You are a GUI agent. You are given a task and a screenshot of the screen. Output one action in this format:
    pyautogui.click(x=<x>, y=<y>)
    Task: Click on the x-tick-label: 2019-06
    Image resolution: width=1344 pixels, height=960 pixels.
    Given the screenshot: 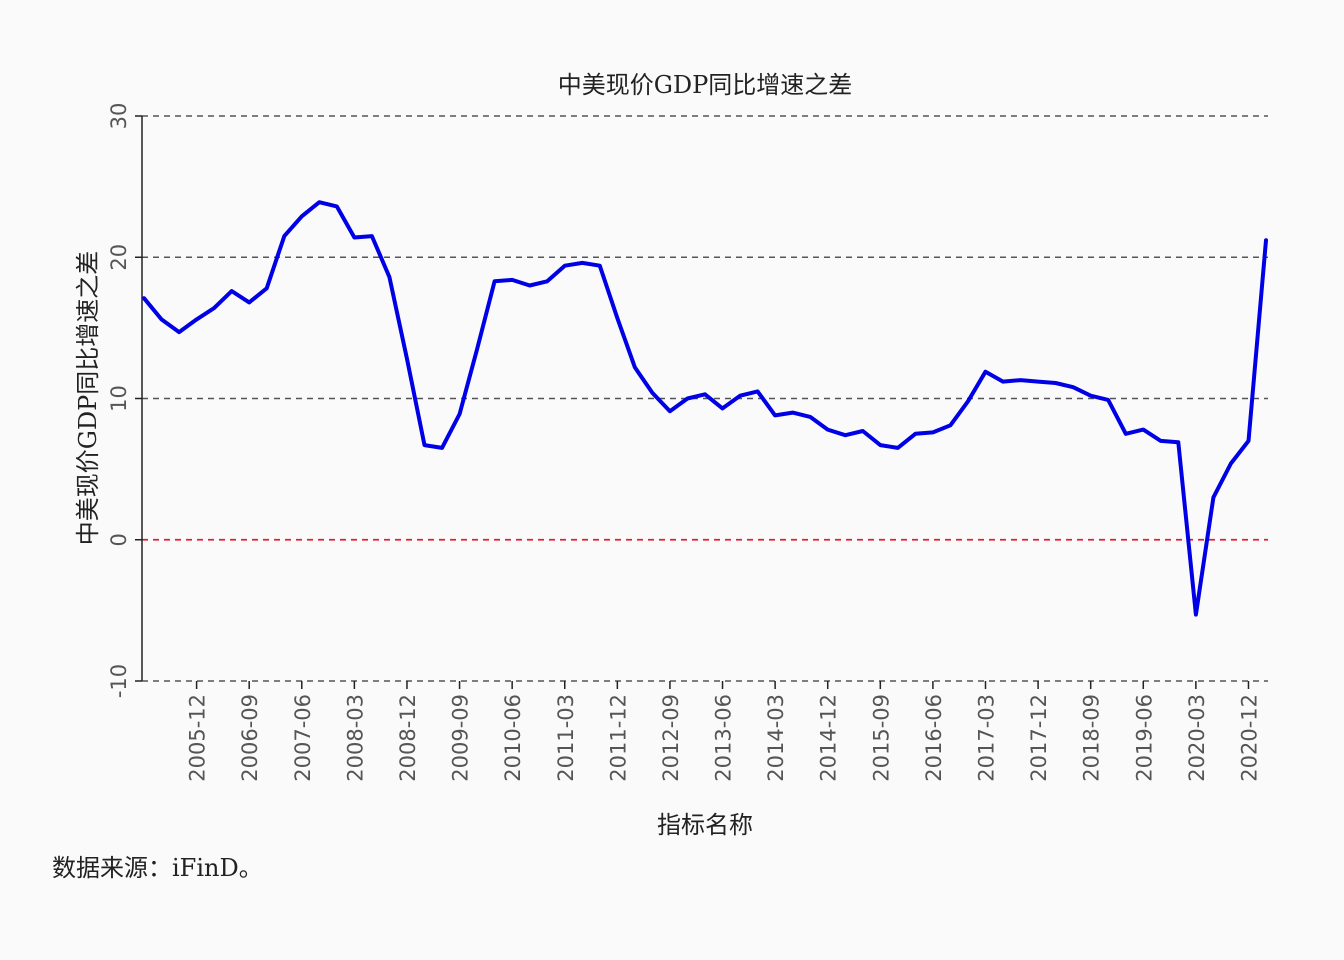 What is the action you would take?
    pyautogui.click(x=1144, y=738)
    